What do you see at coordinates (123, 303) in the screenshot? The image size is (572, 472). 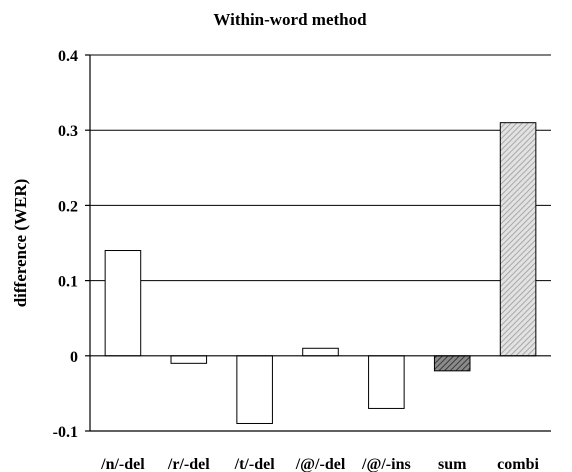 I see `bar-n-del` at bounding box center [123, 303].